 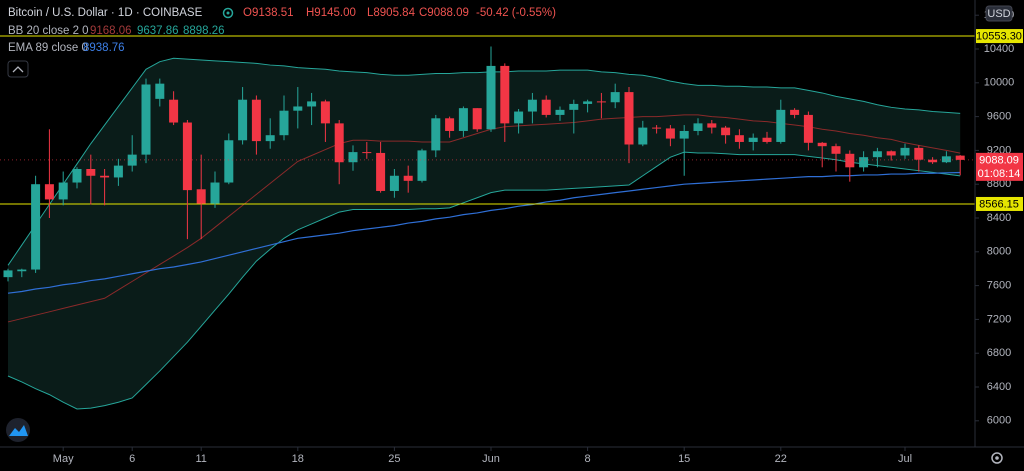 What do you see at coordinates (905, 459) in the screenshot?
I see `x-tick-label: Jul` at bounding box center [905, 459].